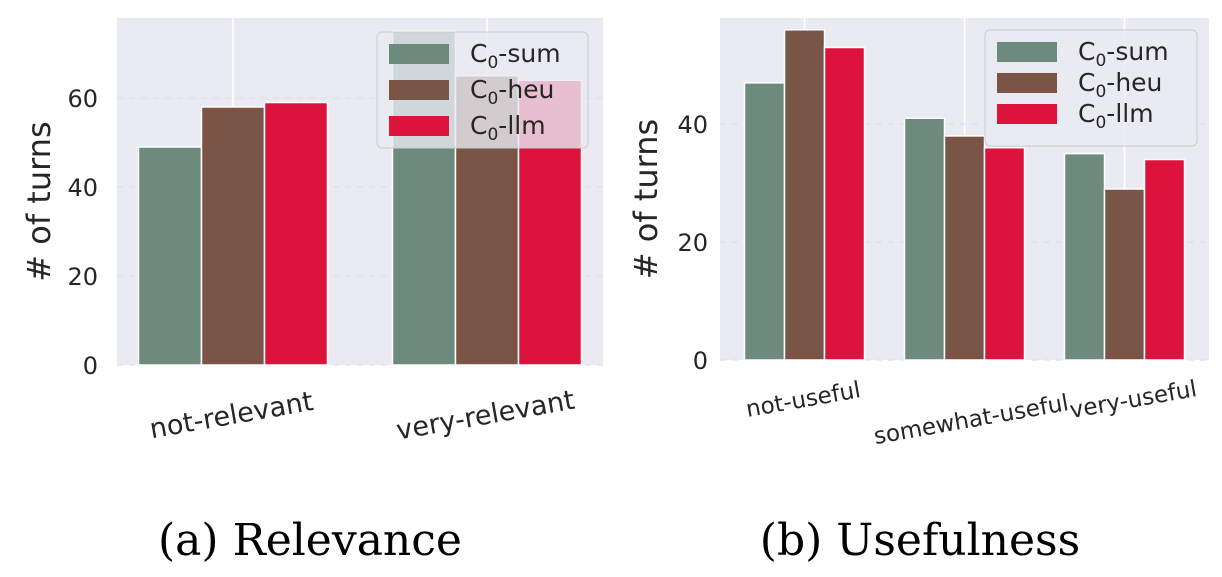  Describe the element at coordinates (231, 415) in the screenshot. I see `x-tick-label: not-relevant` at that location.